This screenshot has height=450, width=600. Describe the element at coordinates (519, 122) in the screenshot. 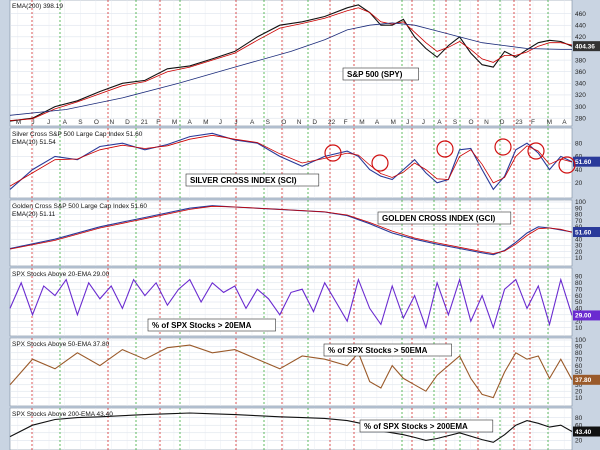

I see `x-tick-label: 23` at that location.